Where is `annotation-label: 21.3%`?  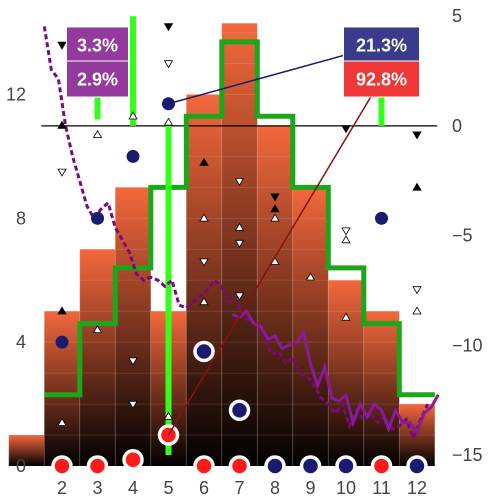 annotation-label: 21.3% is located at coordinates (381, 45).